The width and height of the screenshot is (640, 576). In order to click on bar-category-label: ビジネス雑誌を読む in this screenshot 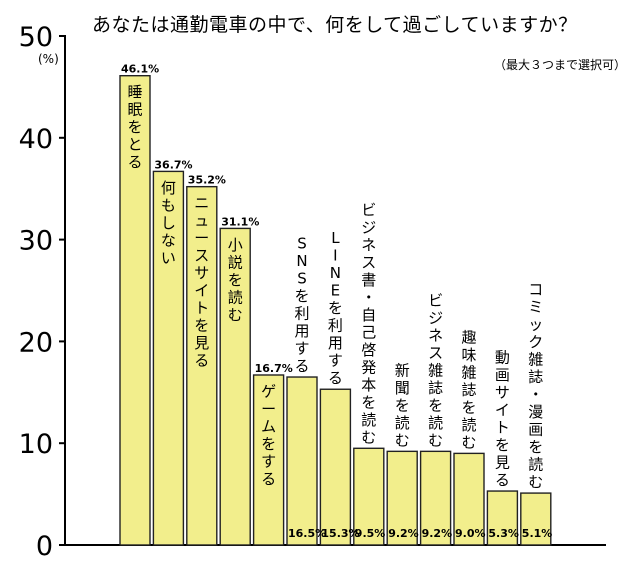, I will do `click(435, 370)`.